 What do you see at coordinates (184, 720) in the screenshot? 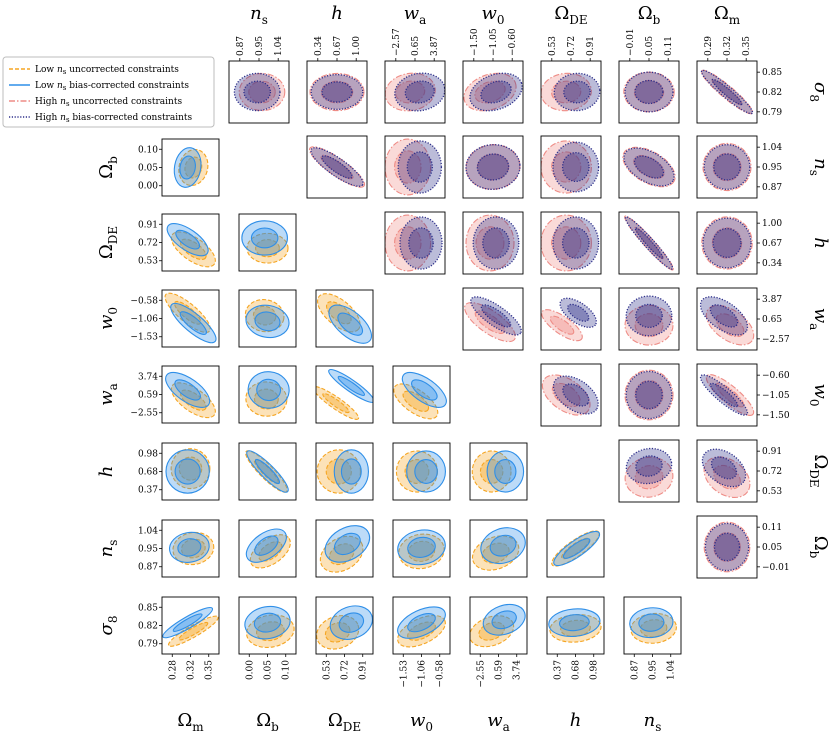
I see `lower-col-label-Om-symbol: Ω` at bounding box center [184, 720].